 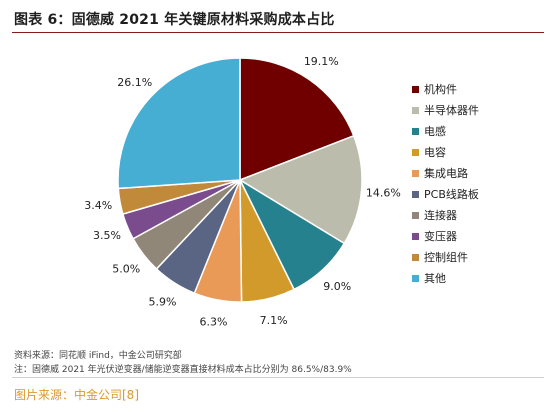 What do you see at coordinates (337, 286) in the screenshot?
I see `pie-value-label: 9.0%` at bounding box center [337, 286].